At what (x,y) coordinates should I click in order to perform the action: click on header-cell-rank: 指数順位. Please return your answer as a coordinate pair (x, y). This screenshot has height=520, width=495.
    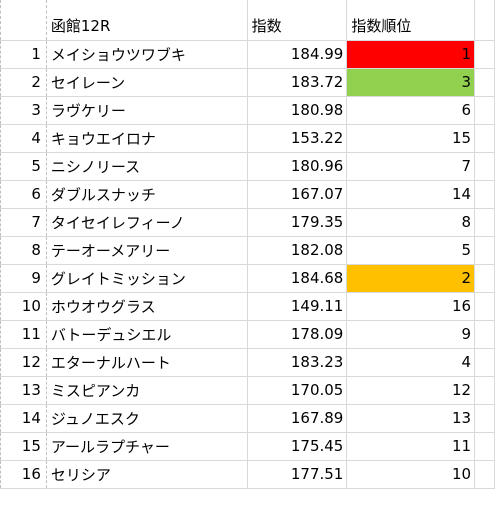
    Looking at the image, I should click on (411, 20).